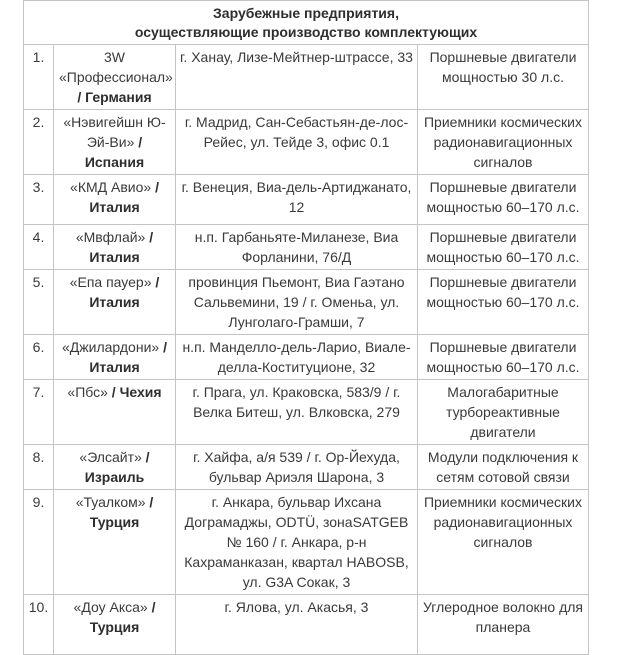  What do you see at coordinates (114, 132) in the screenshot?
I see `company-name: «Нэвигейшн Ю-Эй-Ви»` at bounding box center [114, 132].